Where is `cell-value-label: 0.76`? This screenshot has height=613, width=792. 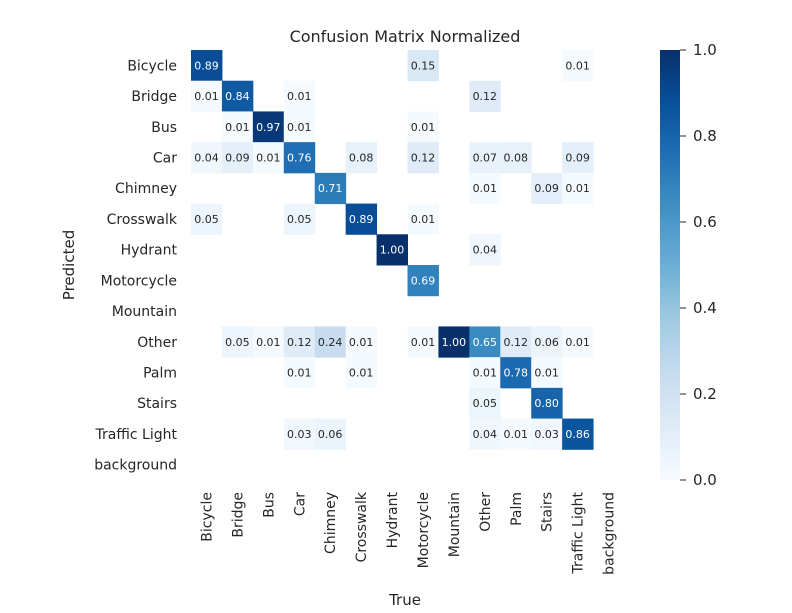
cell-value-label: 0.76 is located at coordinates (299, 158).